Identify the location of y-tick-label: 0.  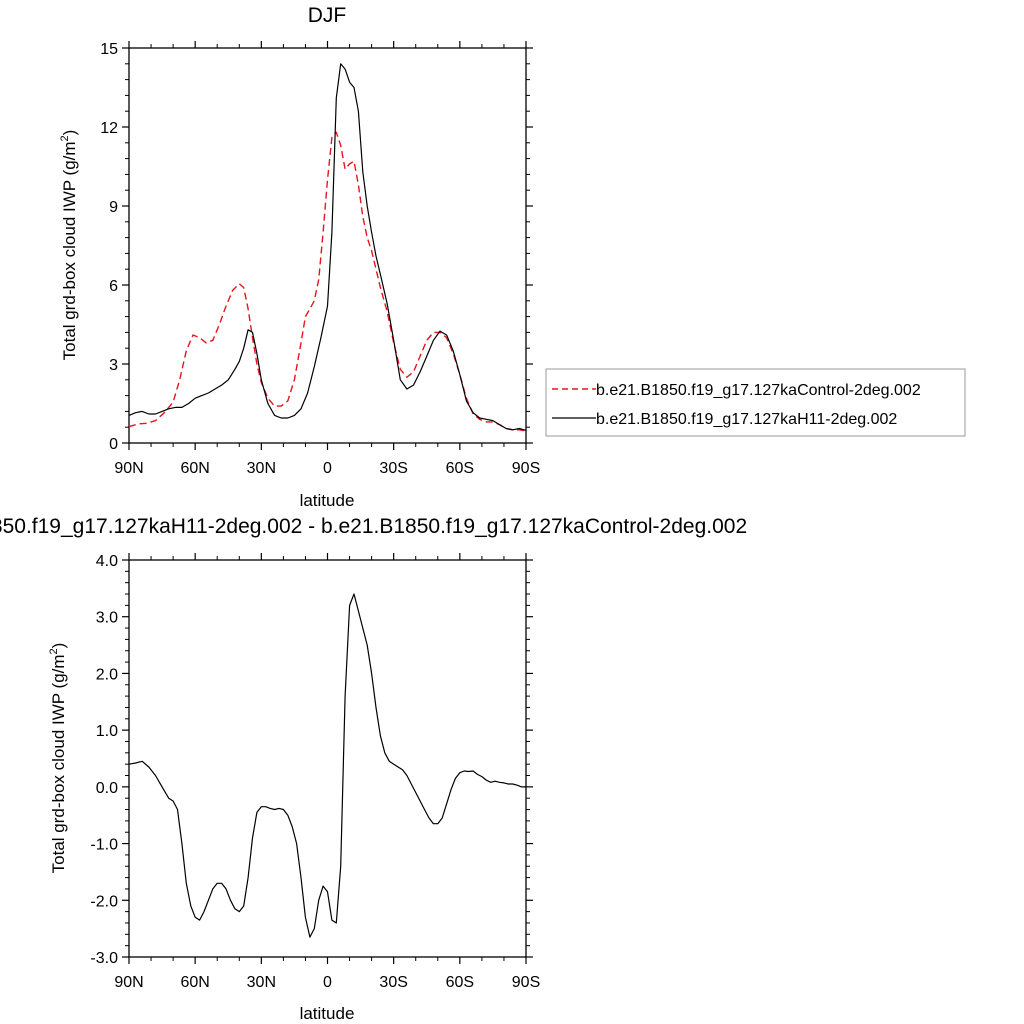
(113, 444).